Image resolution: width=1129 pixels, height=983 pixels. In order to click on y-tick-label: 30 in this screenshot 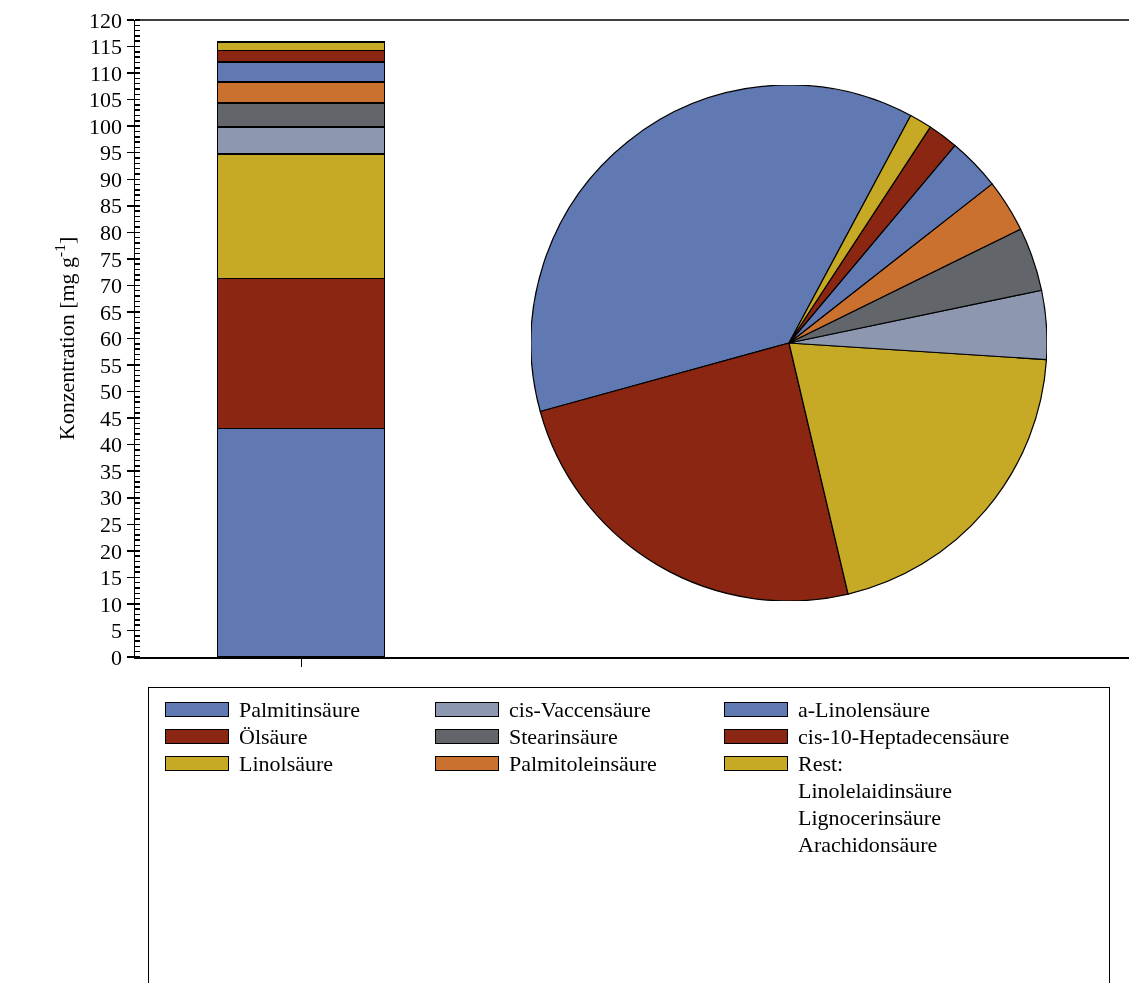, I will do `click(111, 498)`.